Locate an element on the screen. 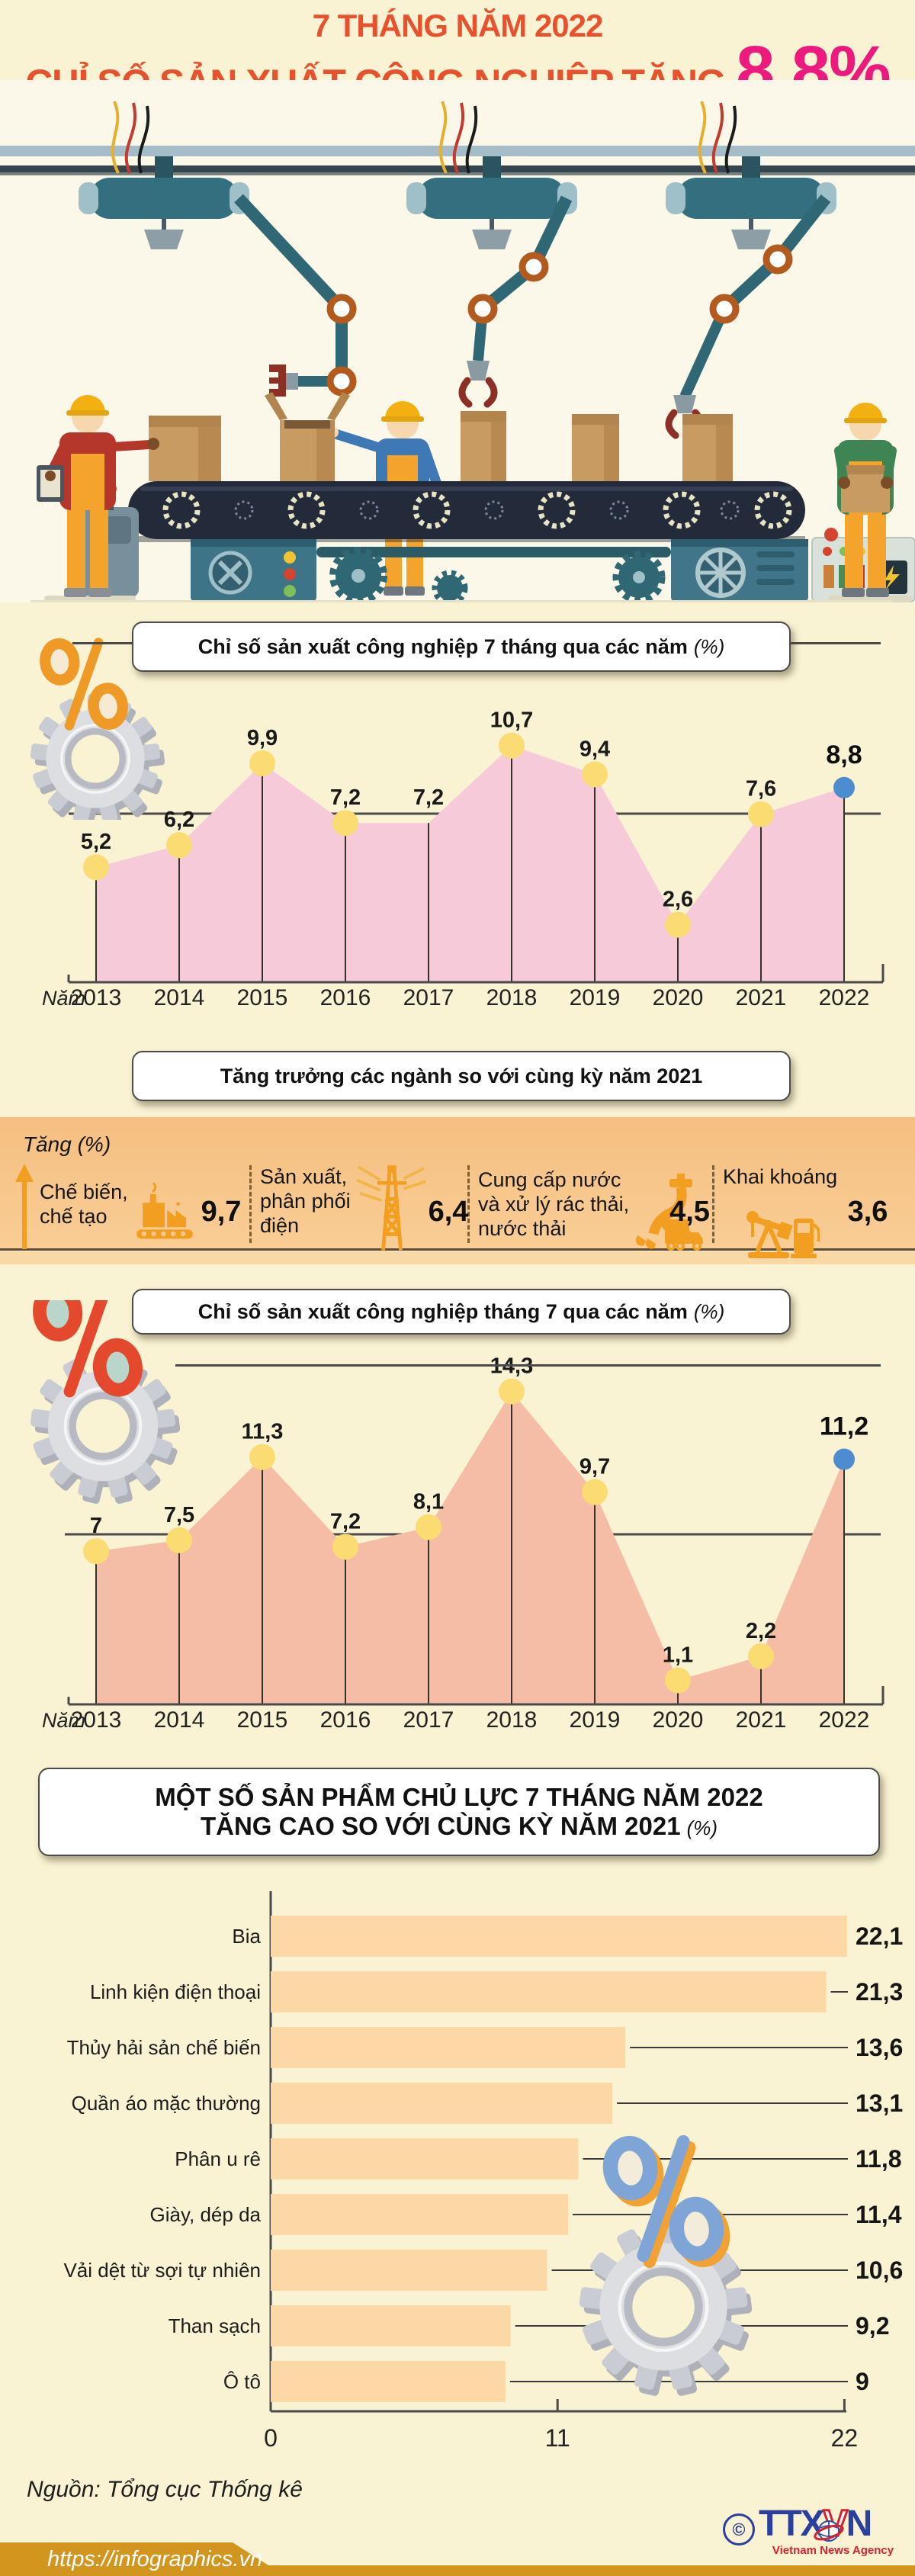 Image resolution: width=915 pixels, height=2576 pixels. svg-text: Vải dệt từ sợi tự nhiên is located at coordinates (162, 2270).